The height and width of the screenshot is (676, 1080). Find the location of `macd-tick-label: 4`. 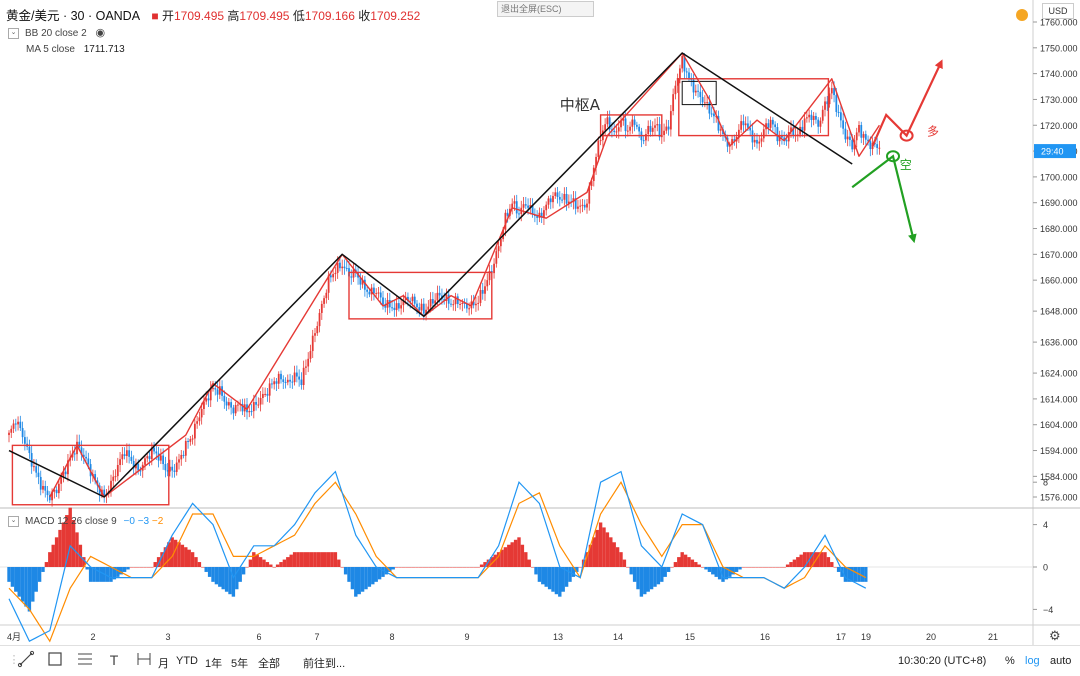

macd-tick-label: 4 is located at coordinates (1045, 525).